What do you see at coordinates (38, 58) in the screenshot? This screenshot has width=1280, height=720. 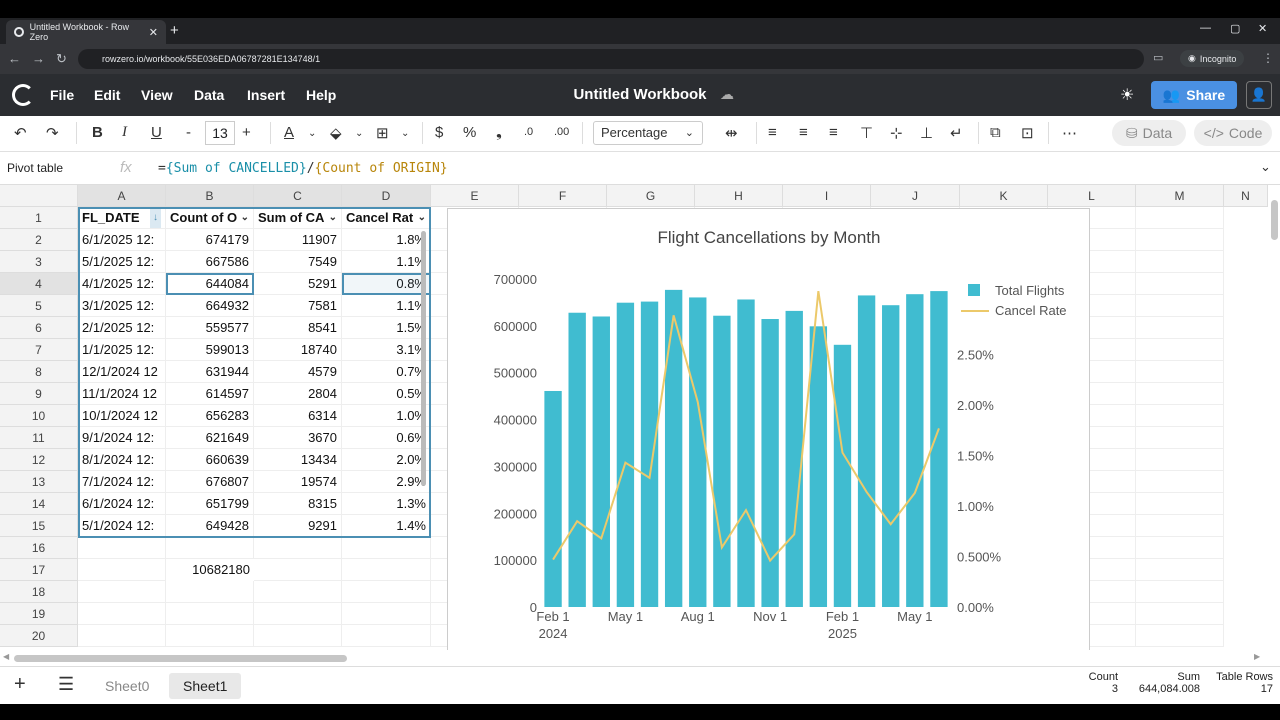 I see `forward-icon: →` at bounding box center [38, 58].